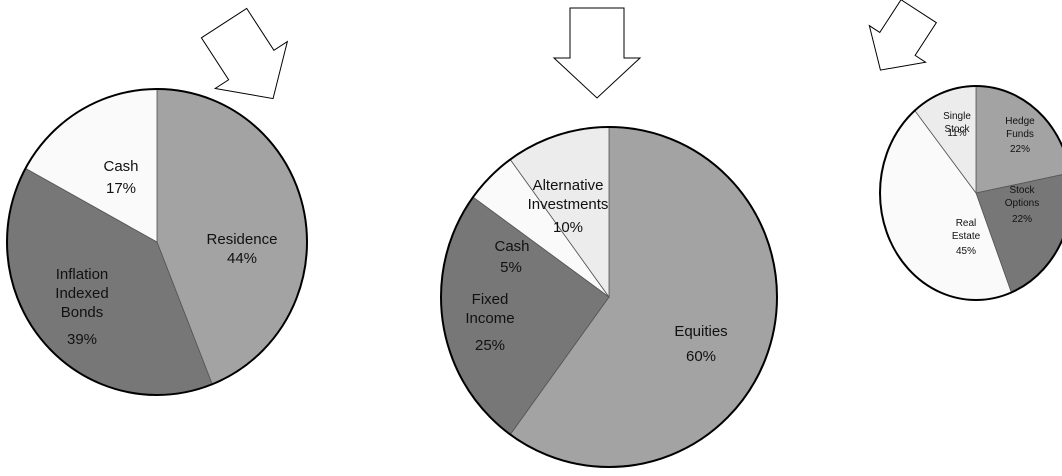 The height and width of the screenshot is (476, 1062). I want to click on slice-value-alternative-investments: 10%, so click(568, 227).